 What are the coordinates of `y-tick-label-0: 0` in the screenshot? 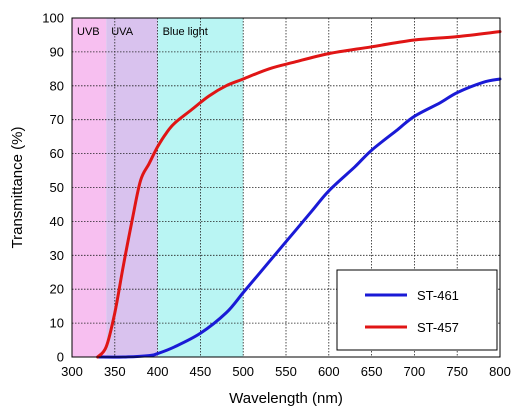 It's located at (60, 357).